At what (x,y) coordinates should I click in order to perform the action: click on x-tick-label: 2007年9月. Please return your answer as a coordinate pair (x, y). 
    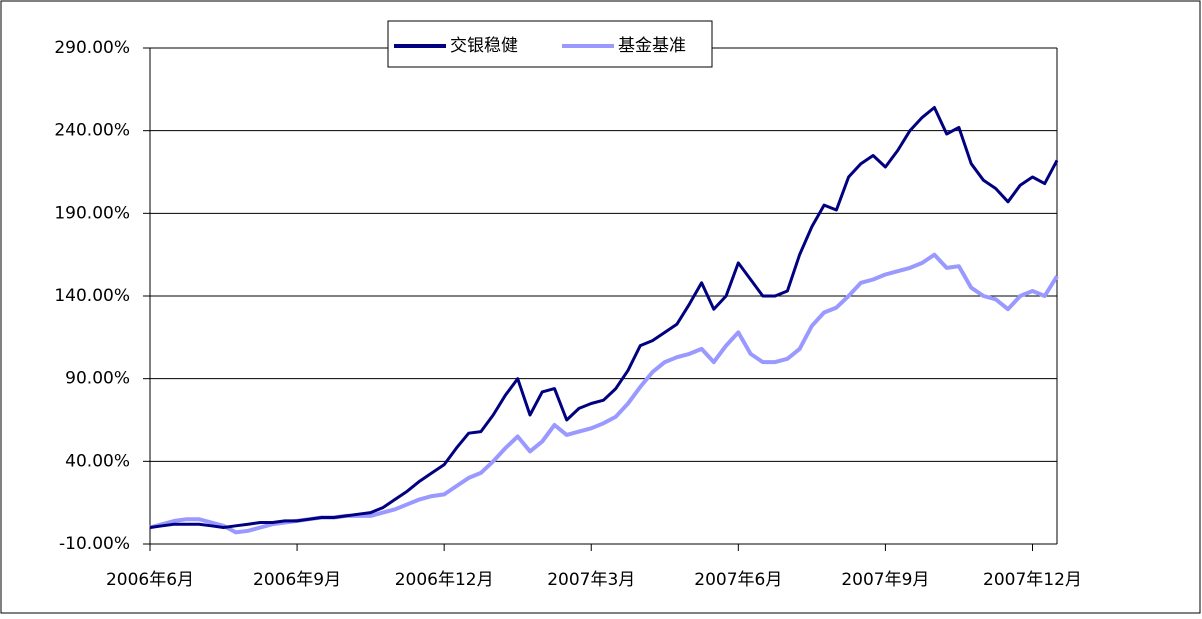
    Looking at the image, I should click on (885, 580).